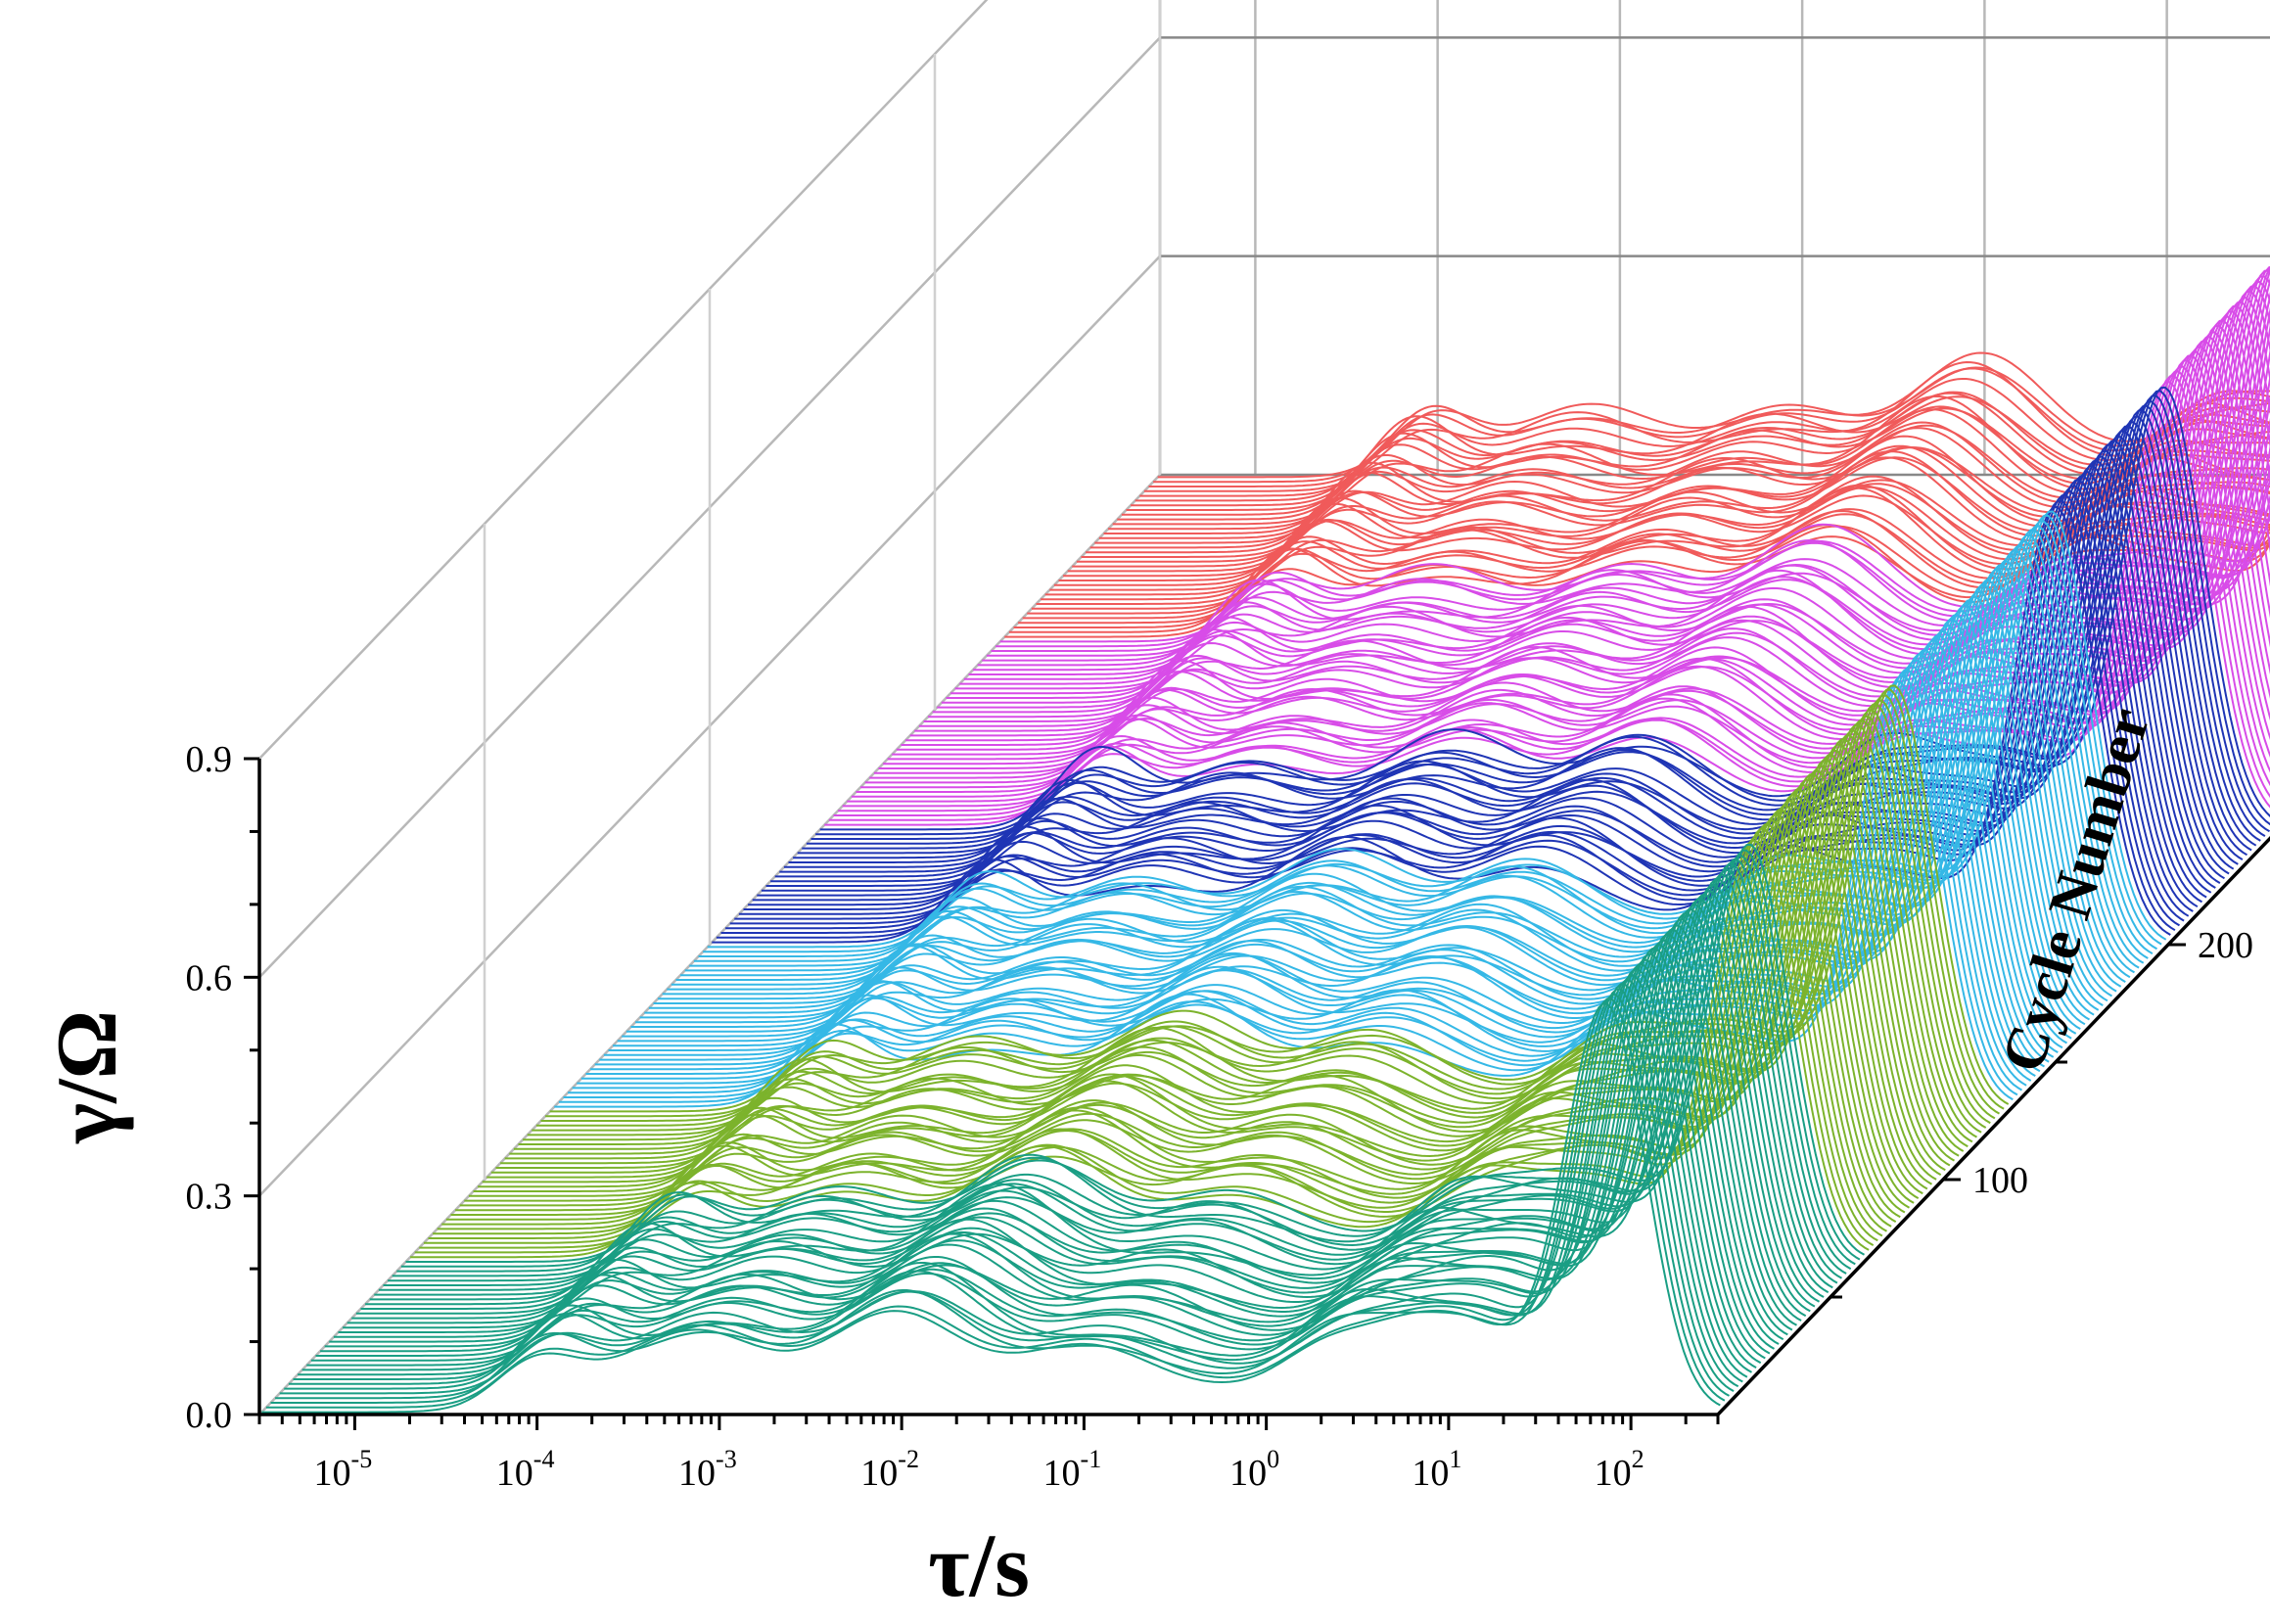 This screenshot has width=2270, height=1624. I want to click on x-tick-label-exponent: 0, so click(1273, 1459).